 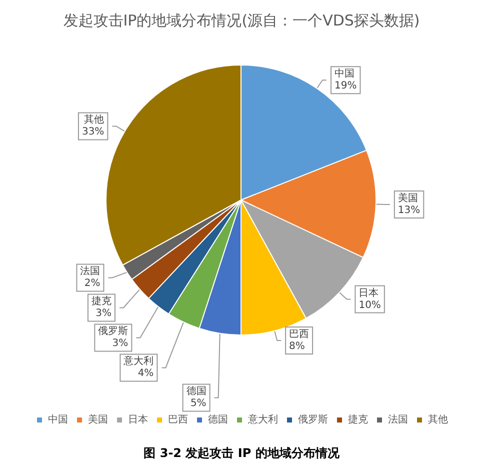 I want to click on slice-label: 俄罗斯, so click(x=113, y=331).